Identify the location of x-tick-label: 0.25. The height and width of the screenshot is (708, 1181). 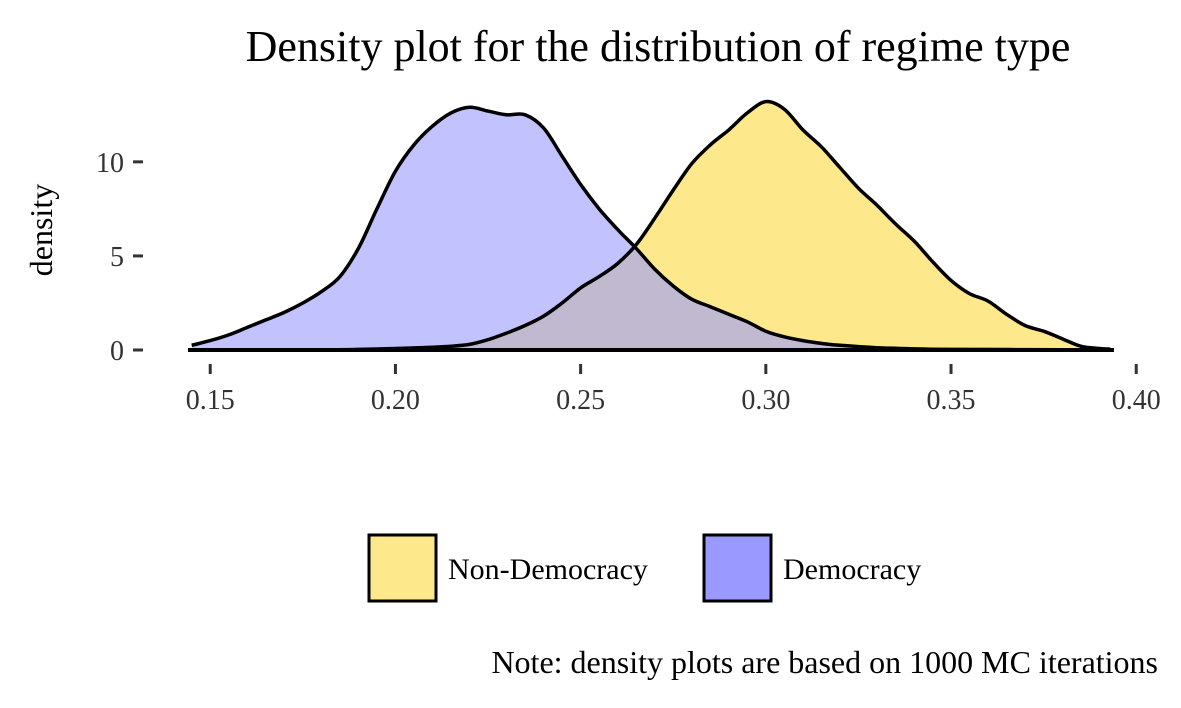
(580, 400).